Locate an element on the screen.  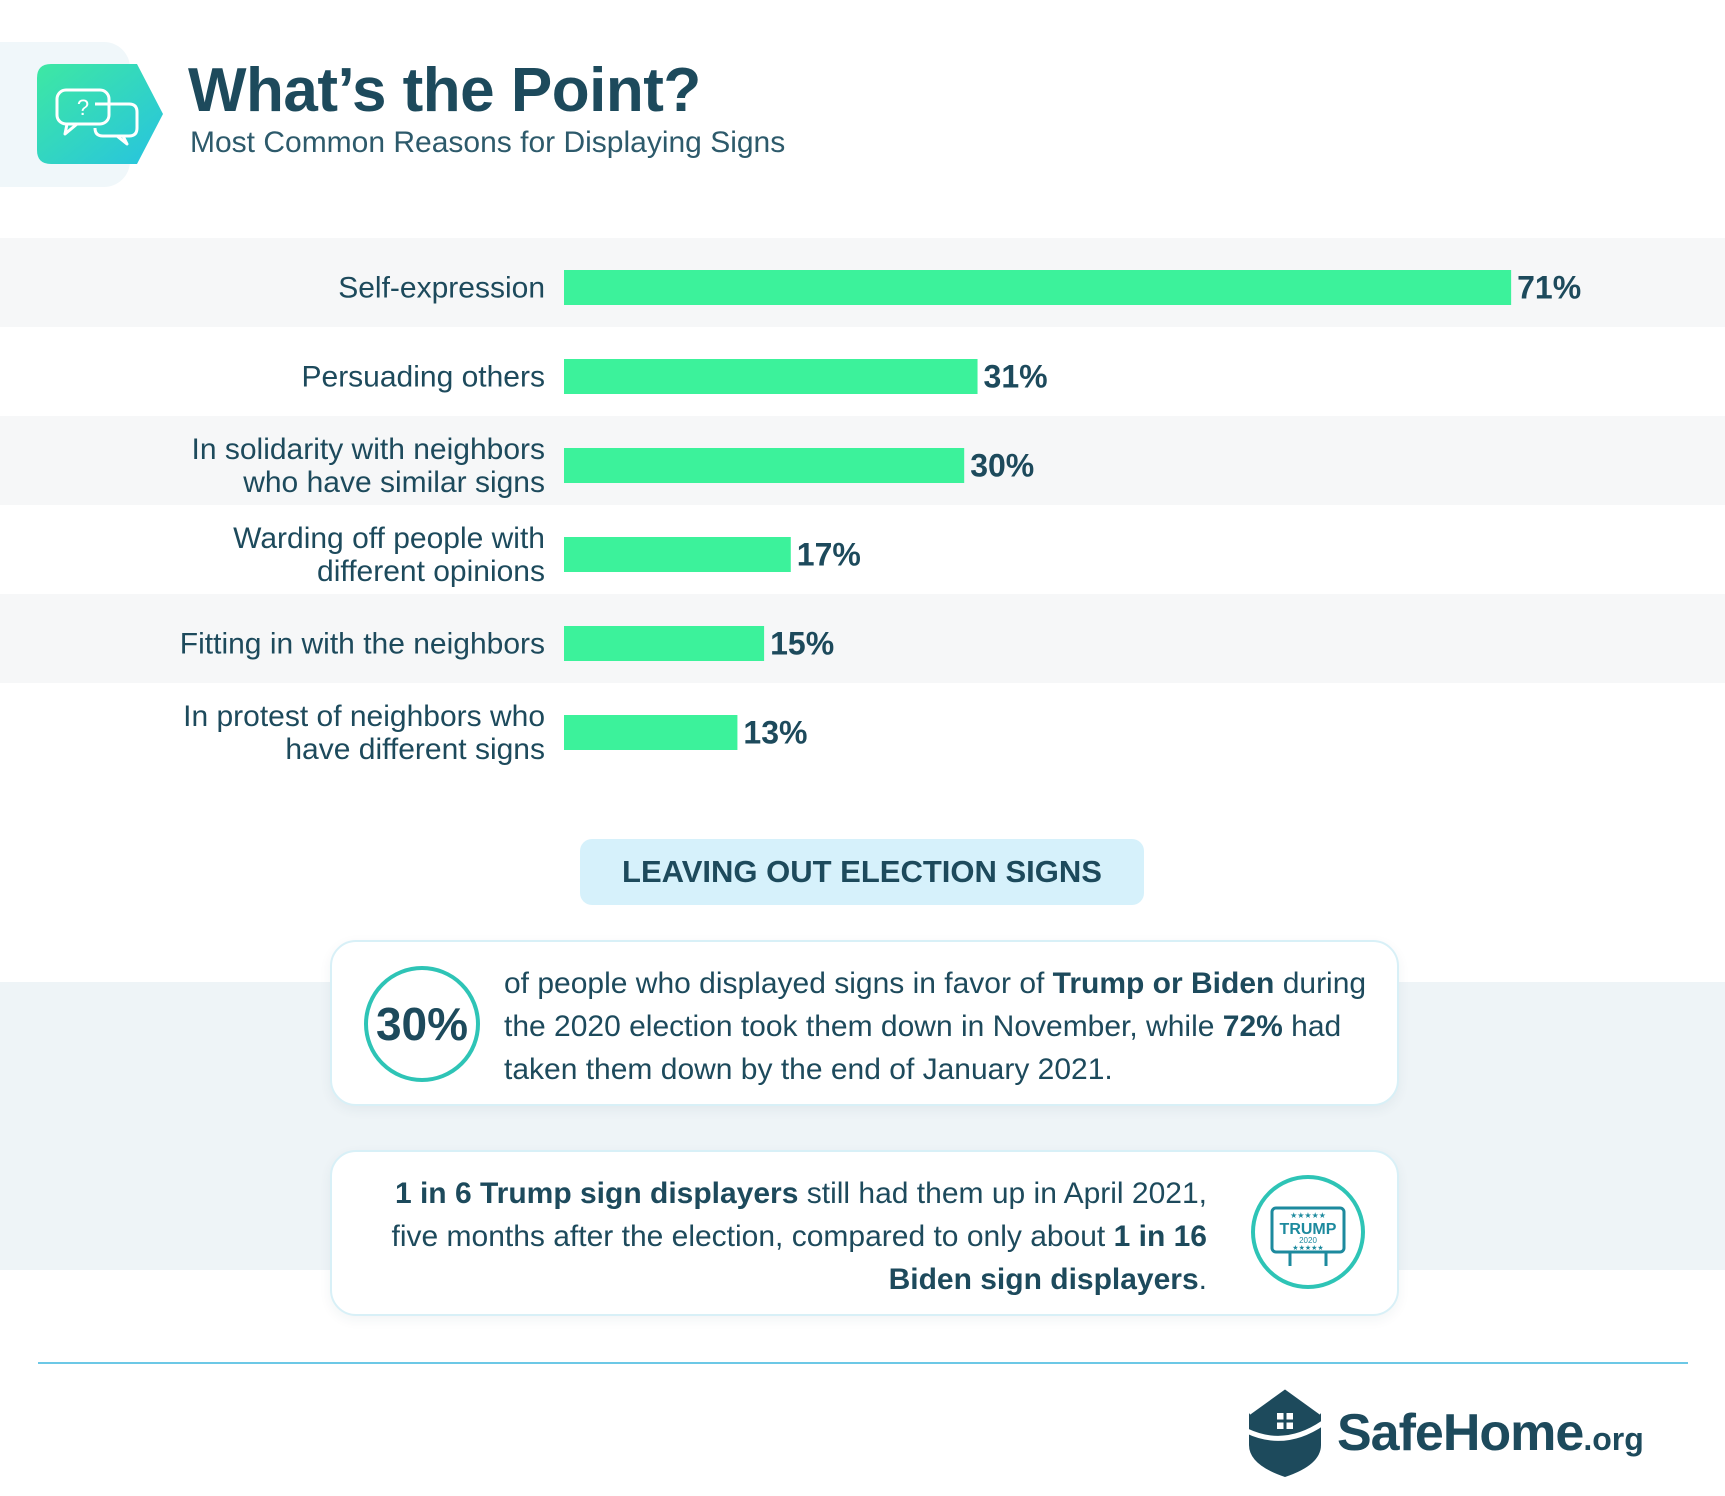
footer-divider is located at coordinates (863, 1363).